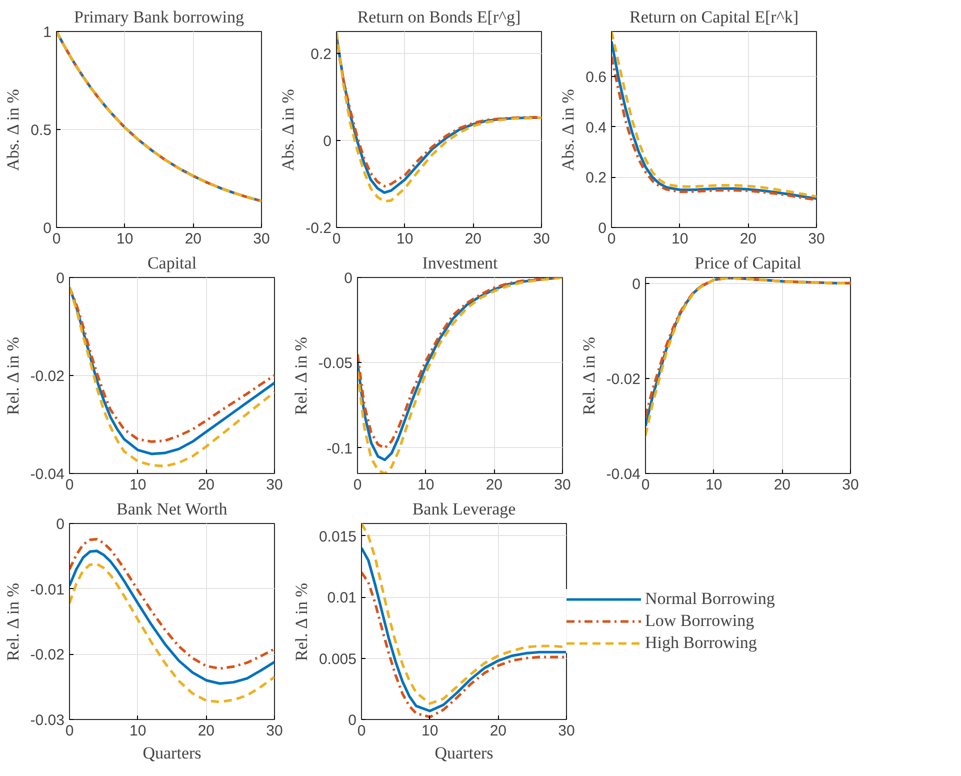 This screenshot has height=776, width=961. Describe the element at coordinates (172, 263) in the screenshot. I see `chart-title: Capital` at that location.